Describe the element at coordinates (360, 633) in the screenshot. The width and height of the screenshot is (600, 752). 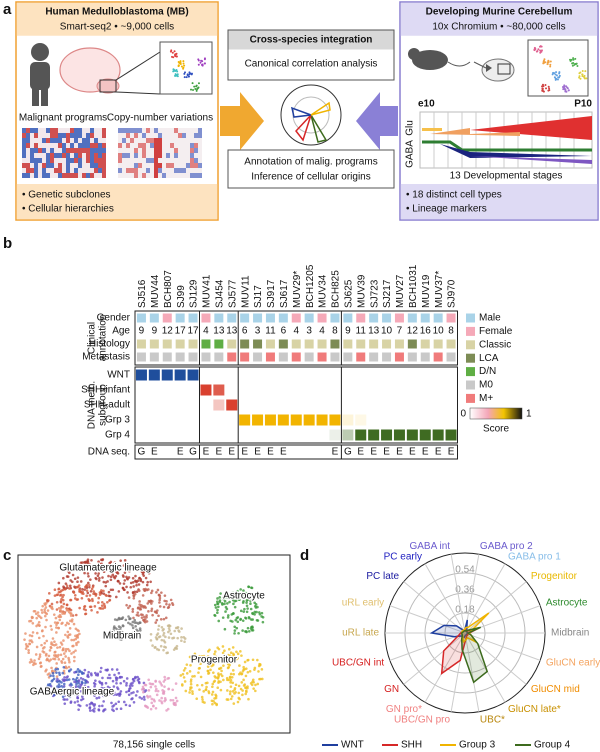
I see `category-label: uRL late` at that location.